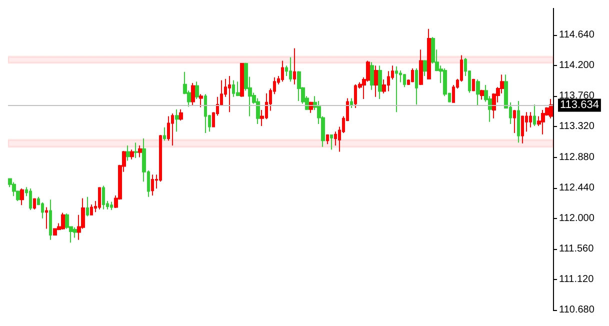 This screenshot has height=326, width=609. What do you see at coordinates (576, 279) in the screenshot?
I see `y-tick-label: 111.120` at bounding box center [576, 279].